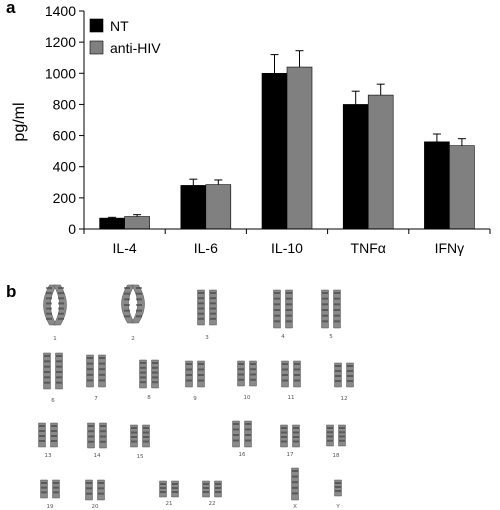 This screenshot has width=500, height=510. What do you see at coordinates (65, 167) in the screenshot?
I see `y-tick-label: 400` at bounding box center [65, 167].